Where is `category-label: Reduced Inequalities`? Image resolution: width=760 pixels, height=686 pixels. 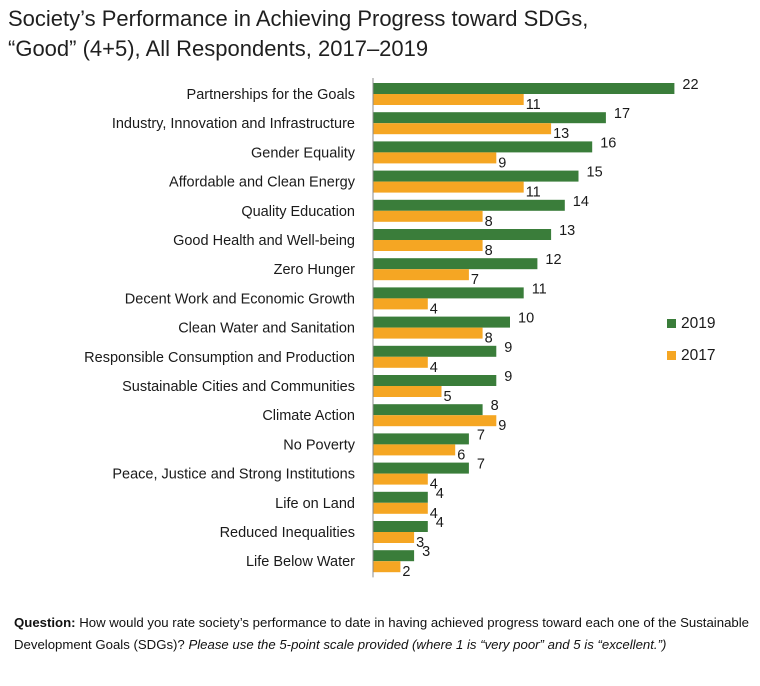
category-label: Reduced Inequalities is located at coordinates (287, 533).